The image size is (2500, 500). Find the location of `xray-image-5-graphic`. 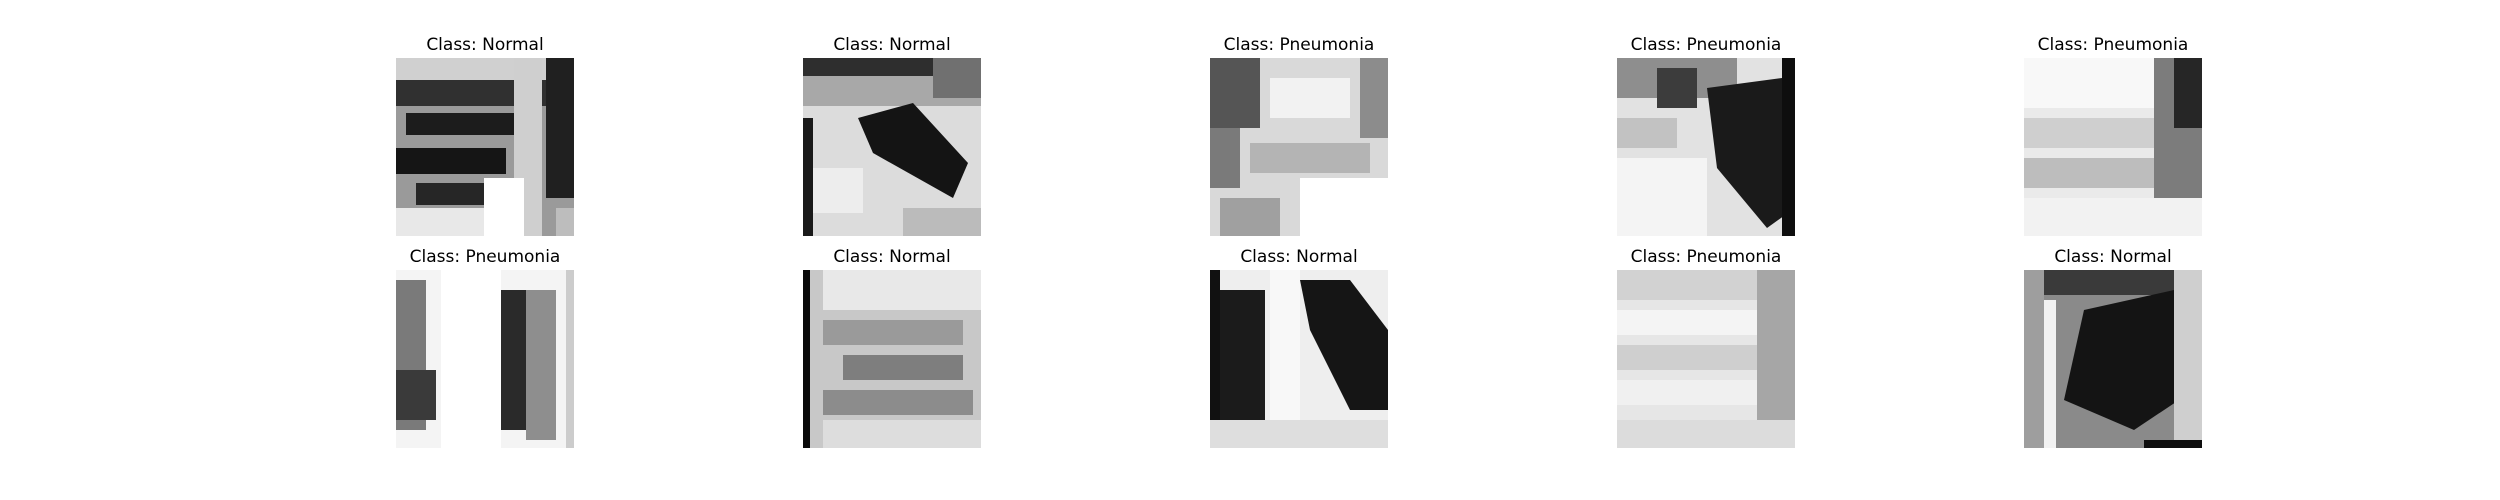

xray-image-5-graphic is located at coordinates (2113, 147).